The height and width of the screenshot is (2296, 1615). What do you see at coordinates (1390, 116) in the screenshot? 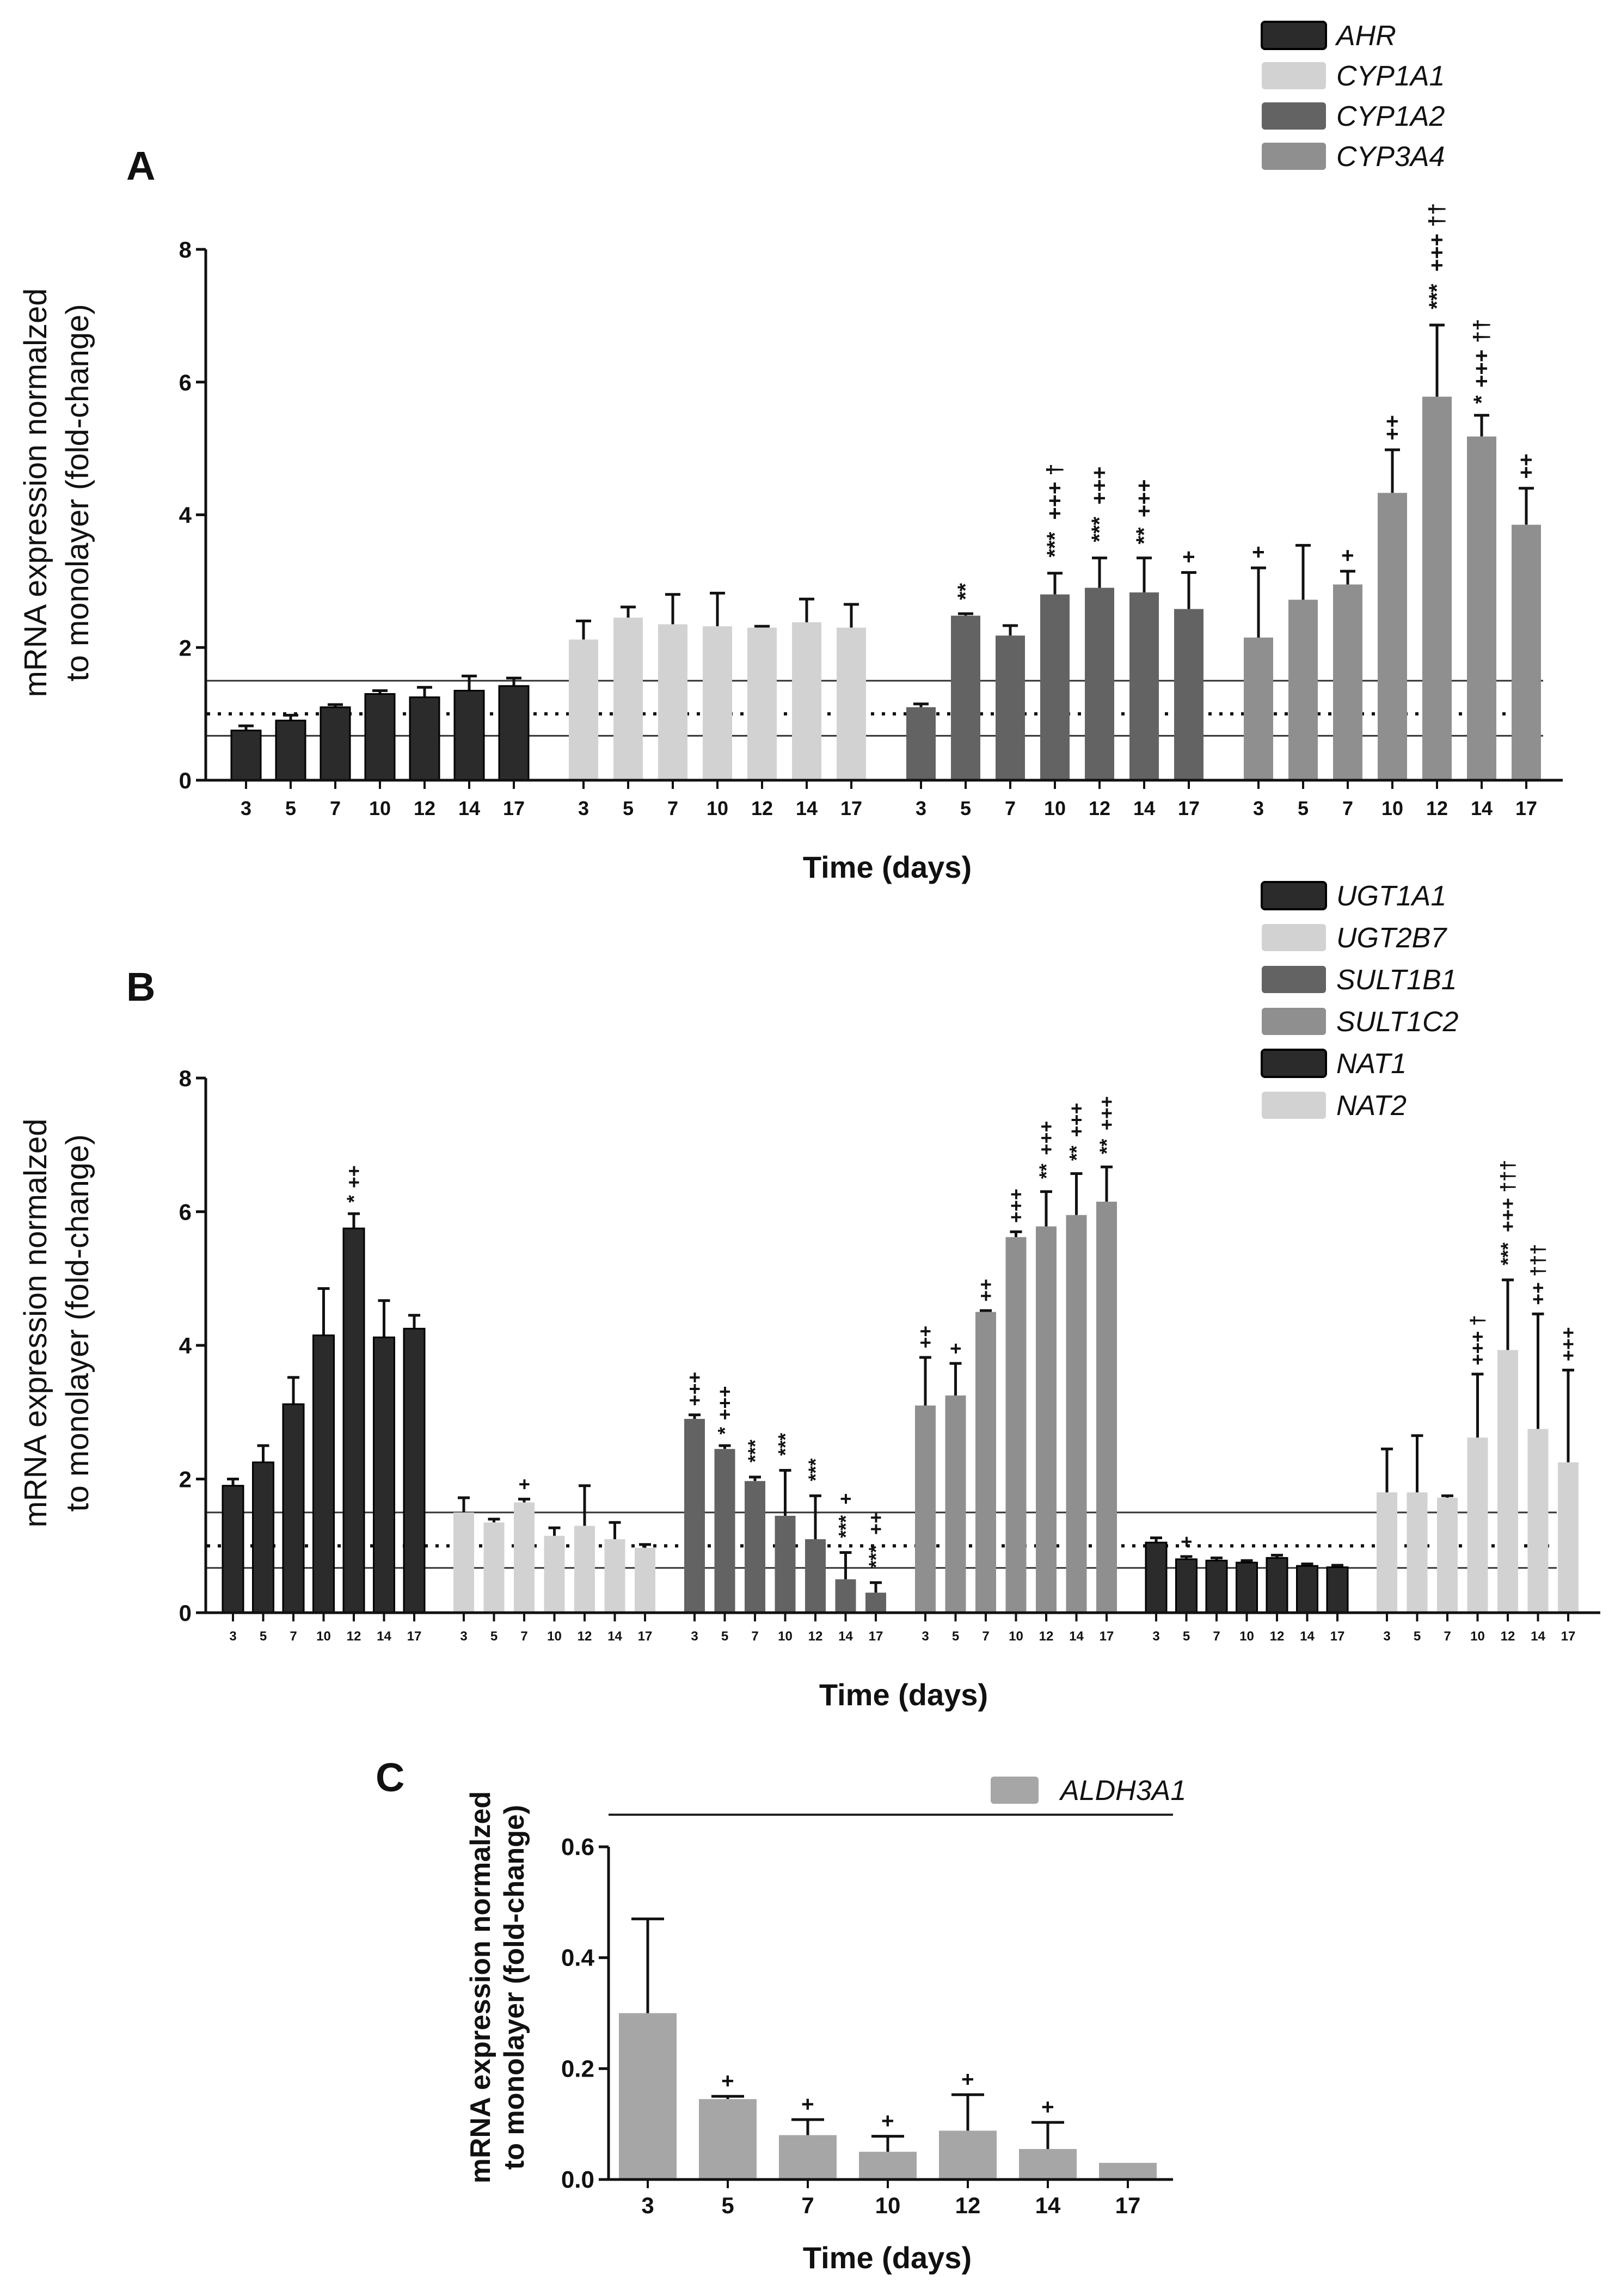
I see `legend-label-cyp1a2: CYP1A2` at bounding box center [1390, 116].